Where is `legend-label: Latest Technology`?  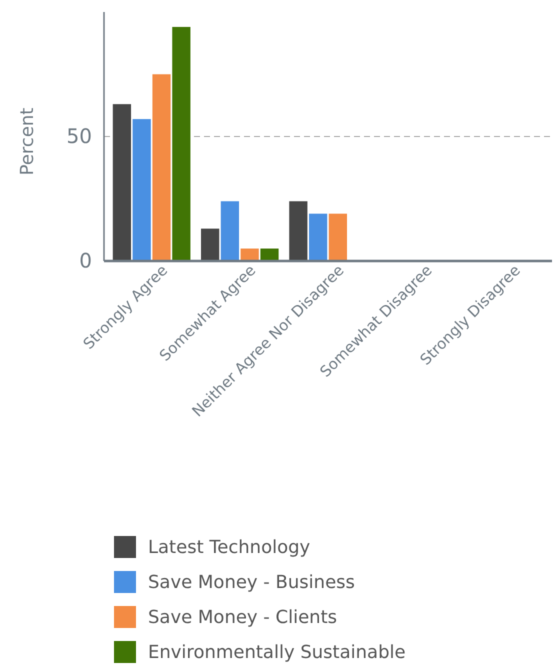 legend-label: Latest Technology is located at coordinates (229, 547).